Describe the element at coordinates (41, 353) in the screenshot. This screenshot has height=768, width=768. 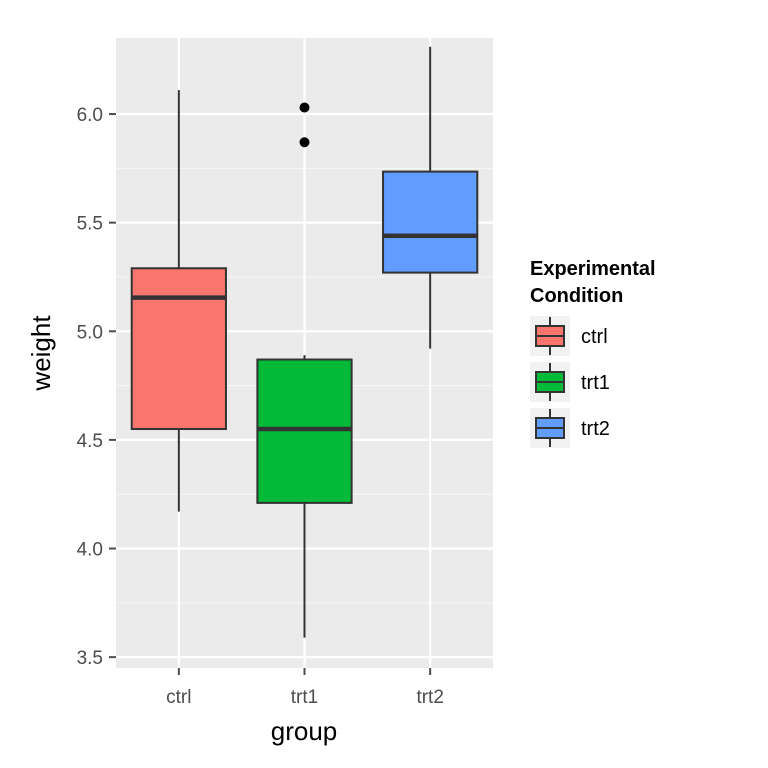
I see `y-axis-title: weight` at that location.